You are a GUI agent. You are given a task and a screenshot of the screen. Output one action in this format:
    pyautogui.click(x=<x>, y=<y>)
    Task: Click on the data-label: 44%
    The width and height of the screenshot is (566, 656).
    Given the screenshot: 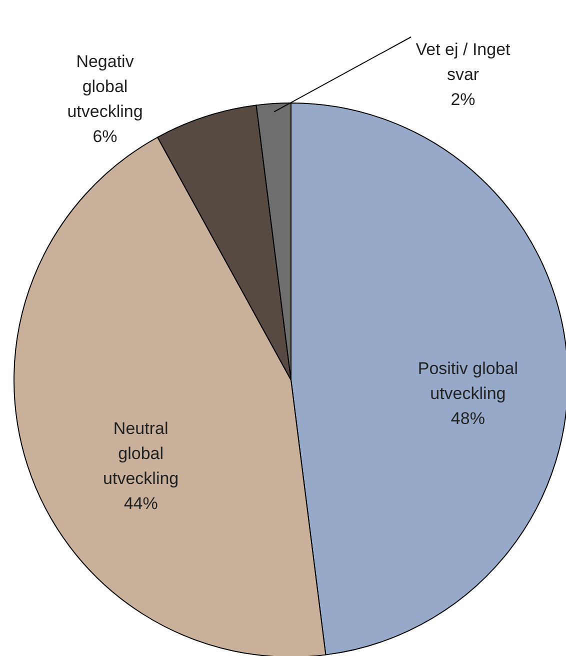 What is the action you would take?
    pyautogui.click(x=141, y=503)
    